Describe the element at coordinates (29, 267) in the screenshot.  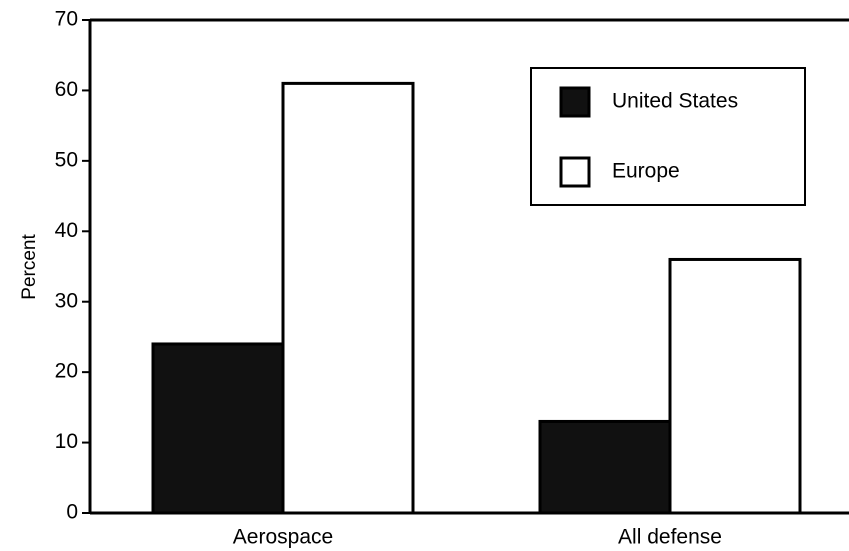
I see `y-axis-label: Percent` at that location.